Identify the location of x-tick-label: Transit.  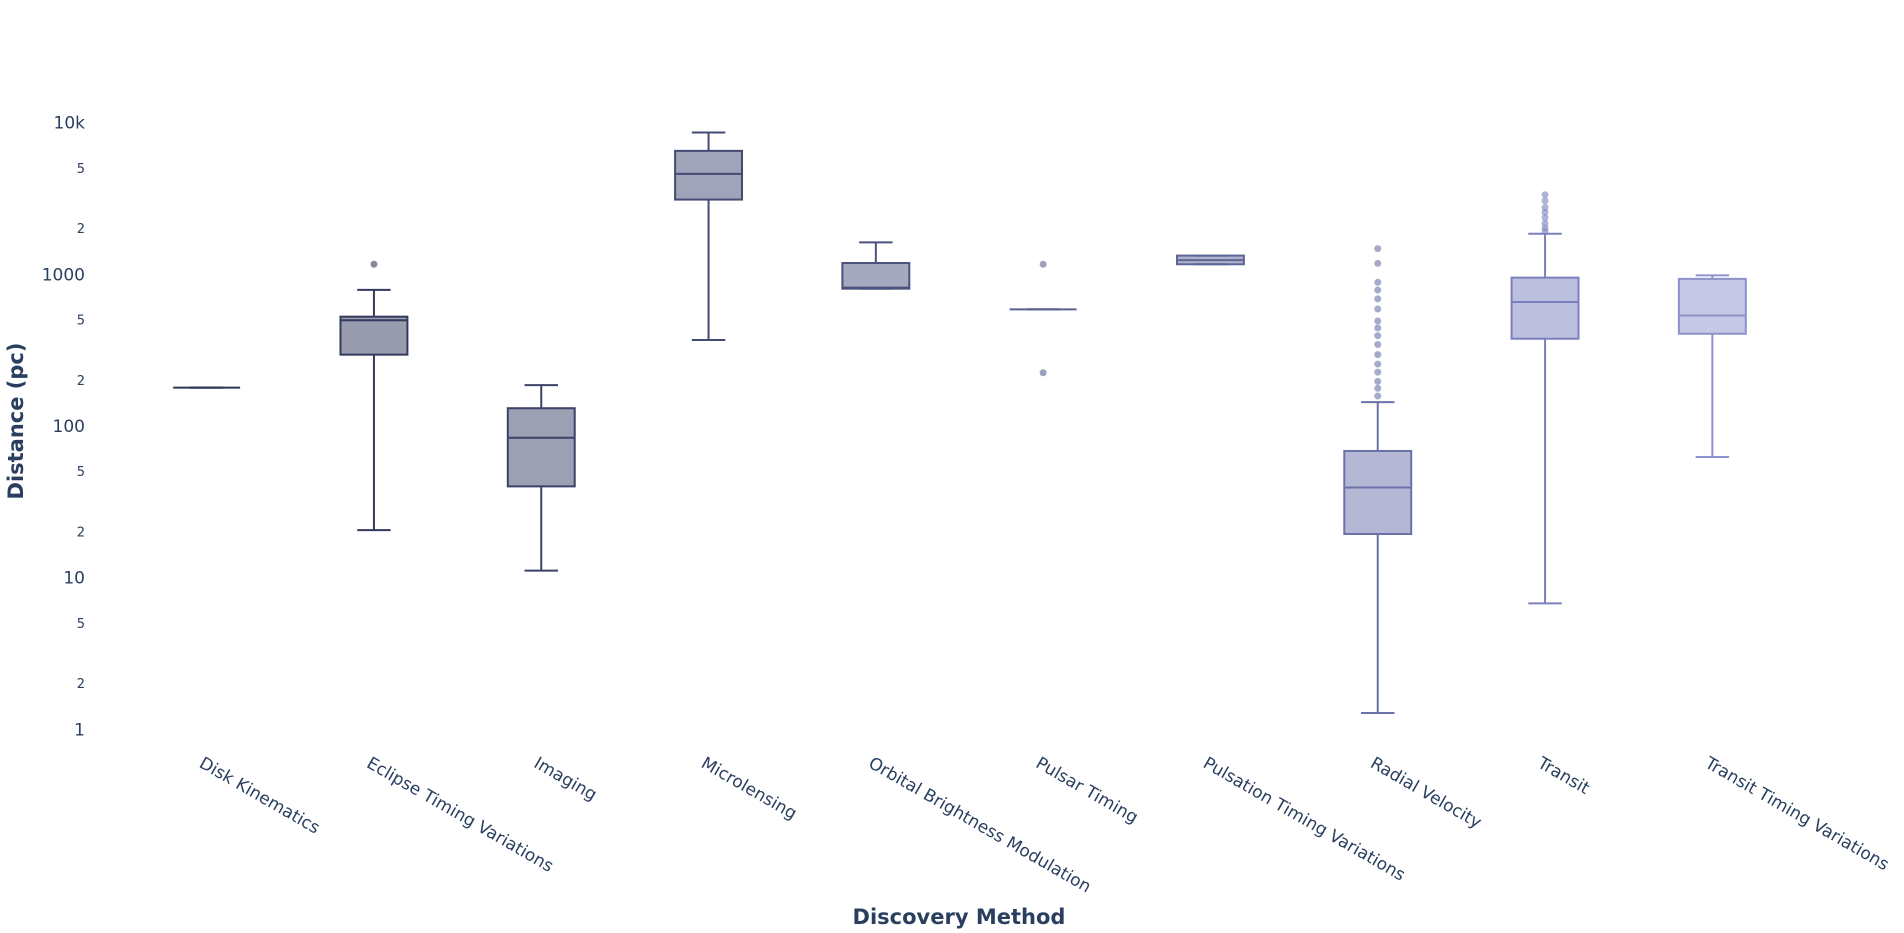
(1563, 776).